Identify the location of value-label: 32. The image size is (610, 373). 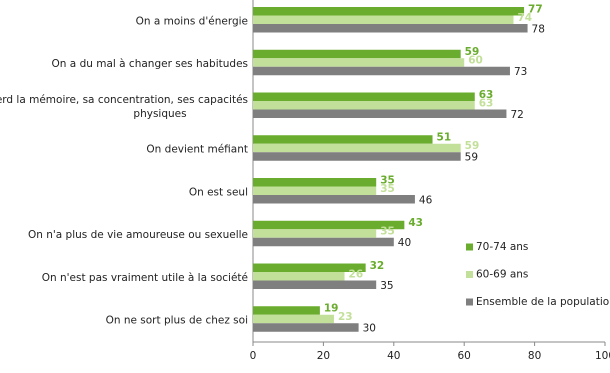
(377, 266).